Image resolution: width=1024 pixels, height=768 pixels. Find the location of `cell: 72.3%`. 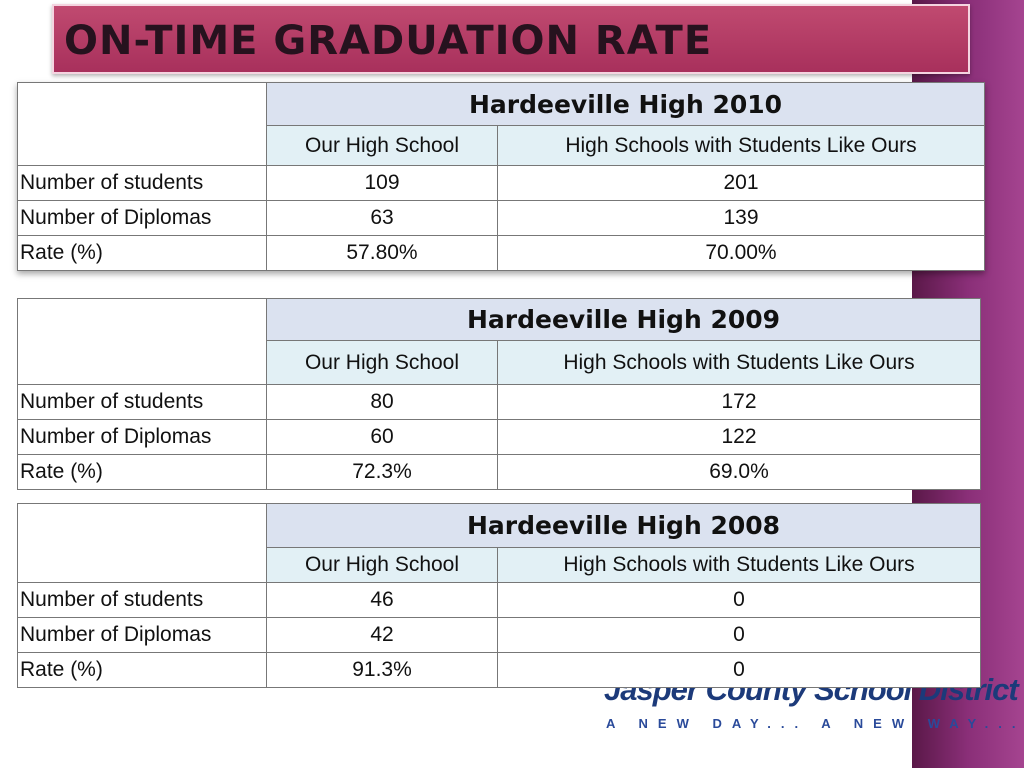

cell: 72.3% is located at coordinates (382, 472).